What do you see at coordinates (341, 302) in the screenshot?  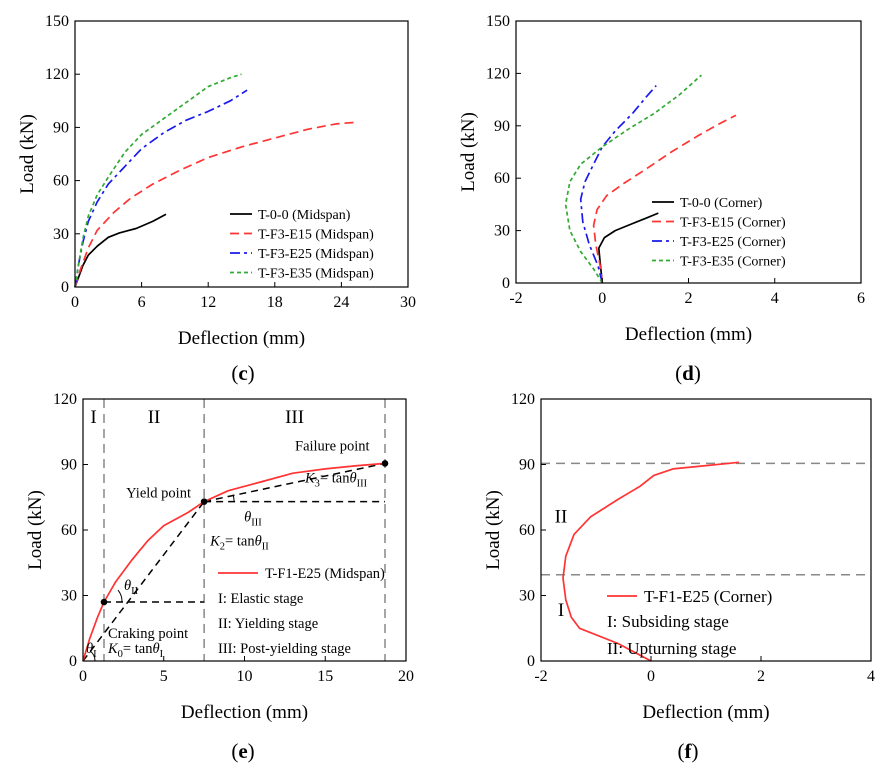 I see `x-tick-label: 24` at bounding box center [341, 302].